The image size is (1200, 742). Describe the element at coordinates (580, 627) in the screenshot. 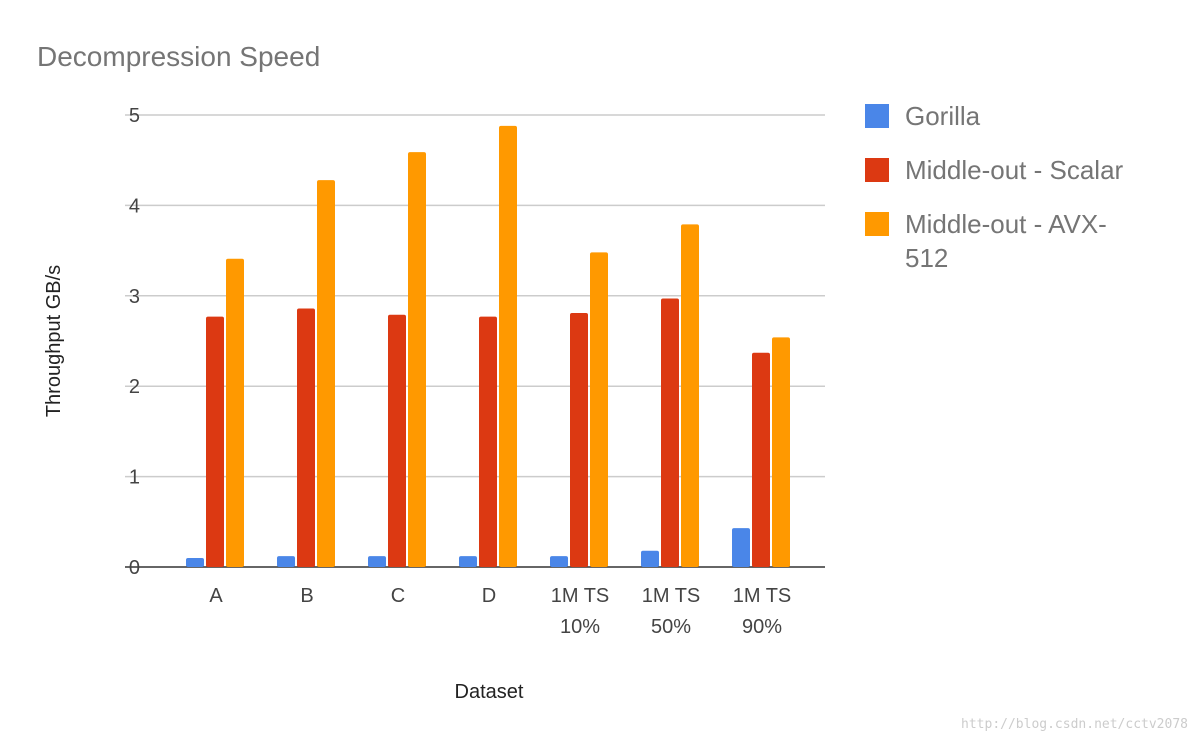

I see `x-tick-label: 10%` at that location.